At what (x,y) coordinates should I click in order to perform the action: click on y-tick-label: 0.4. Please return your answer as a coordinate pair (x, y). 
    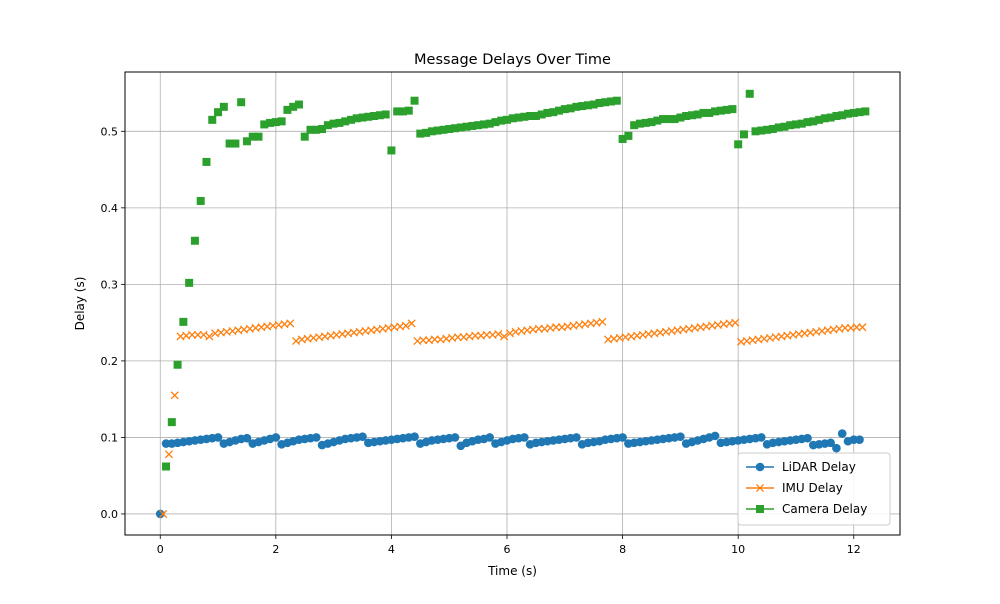
    Looking at the image, I should click on (110, 208).